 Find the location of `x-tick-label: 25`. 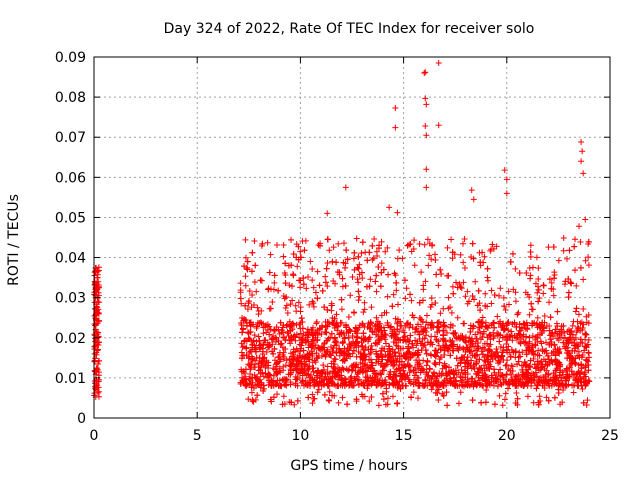

x-tick-label: 25 is located at coordinates (610, 436).